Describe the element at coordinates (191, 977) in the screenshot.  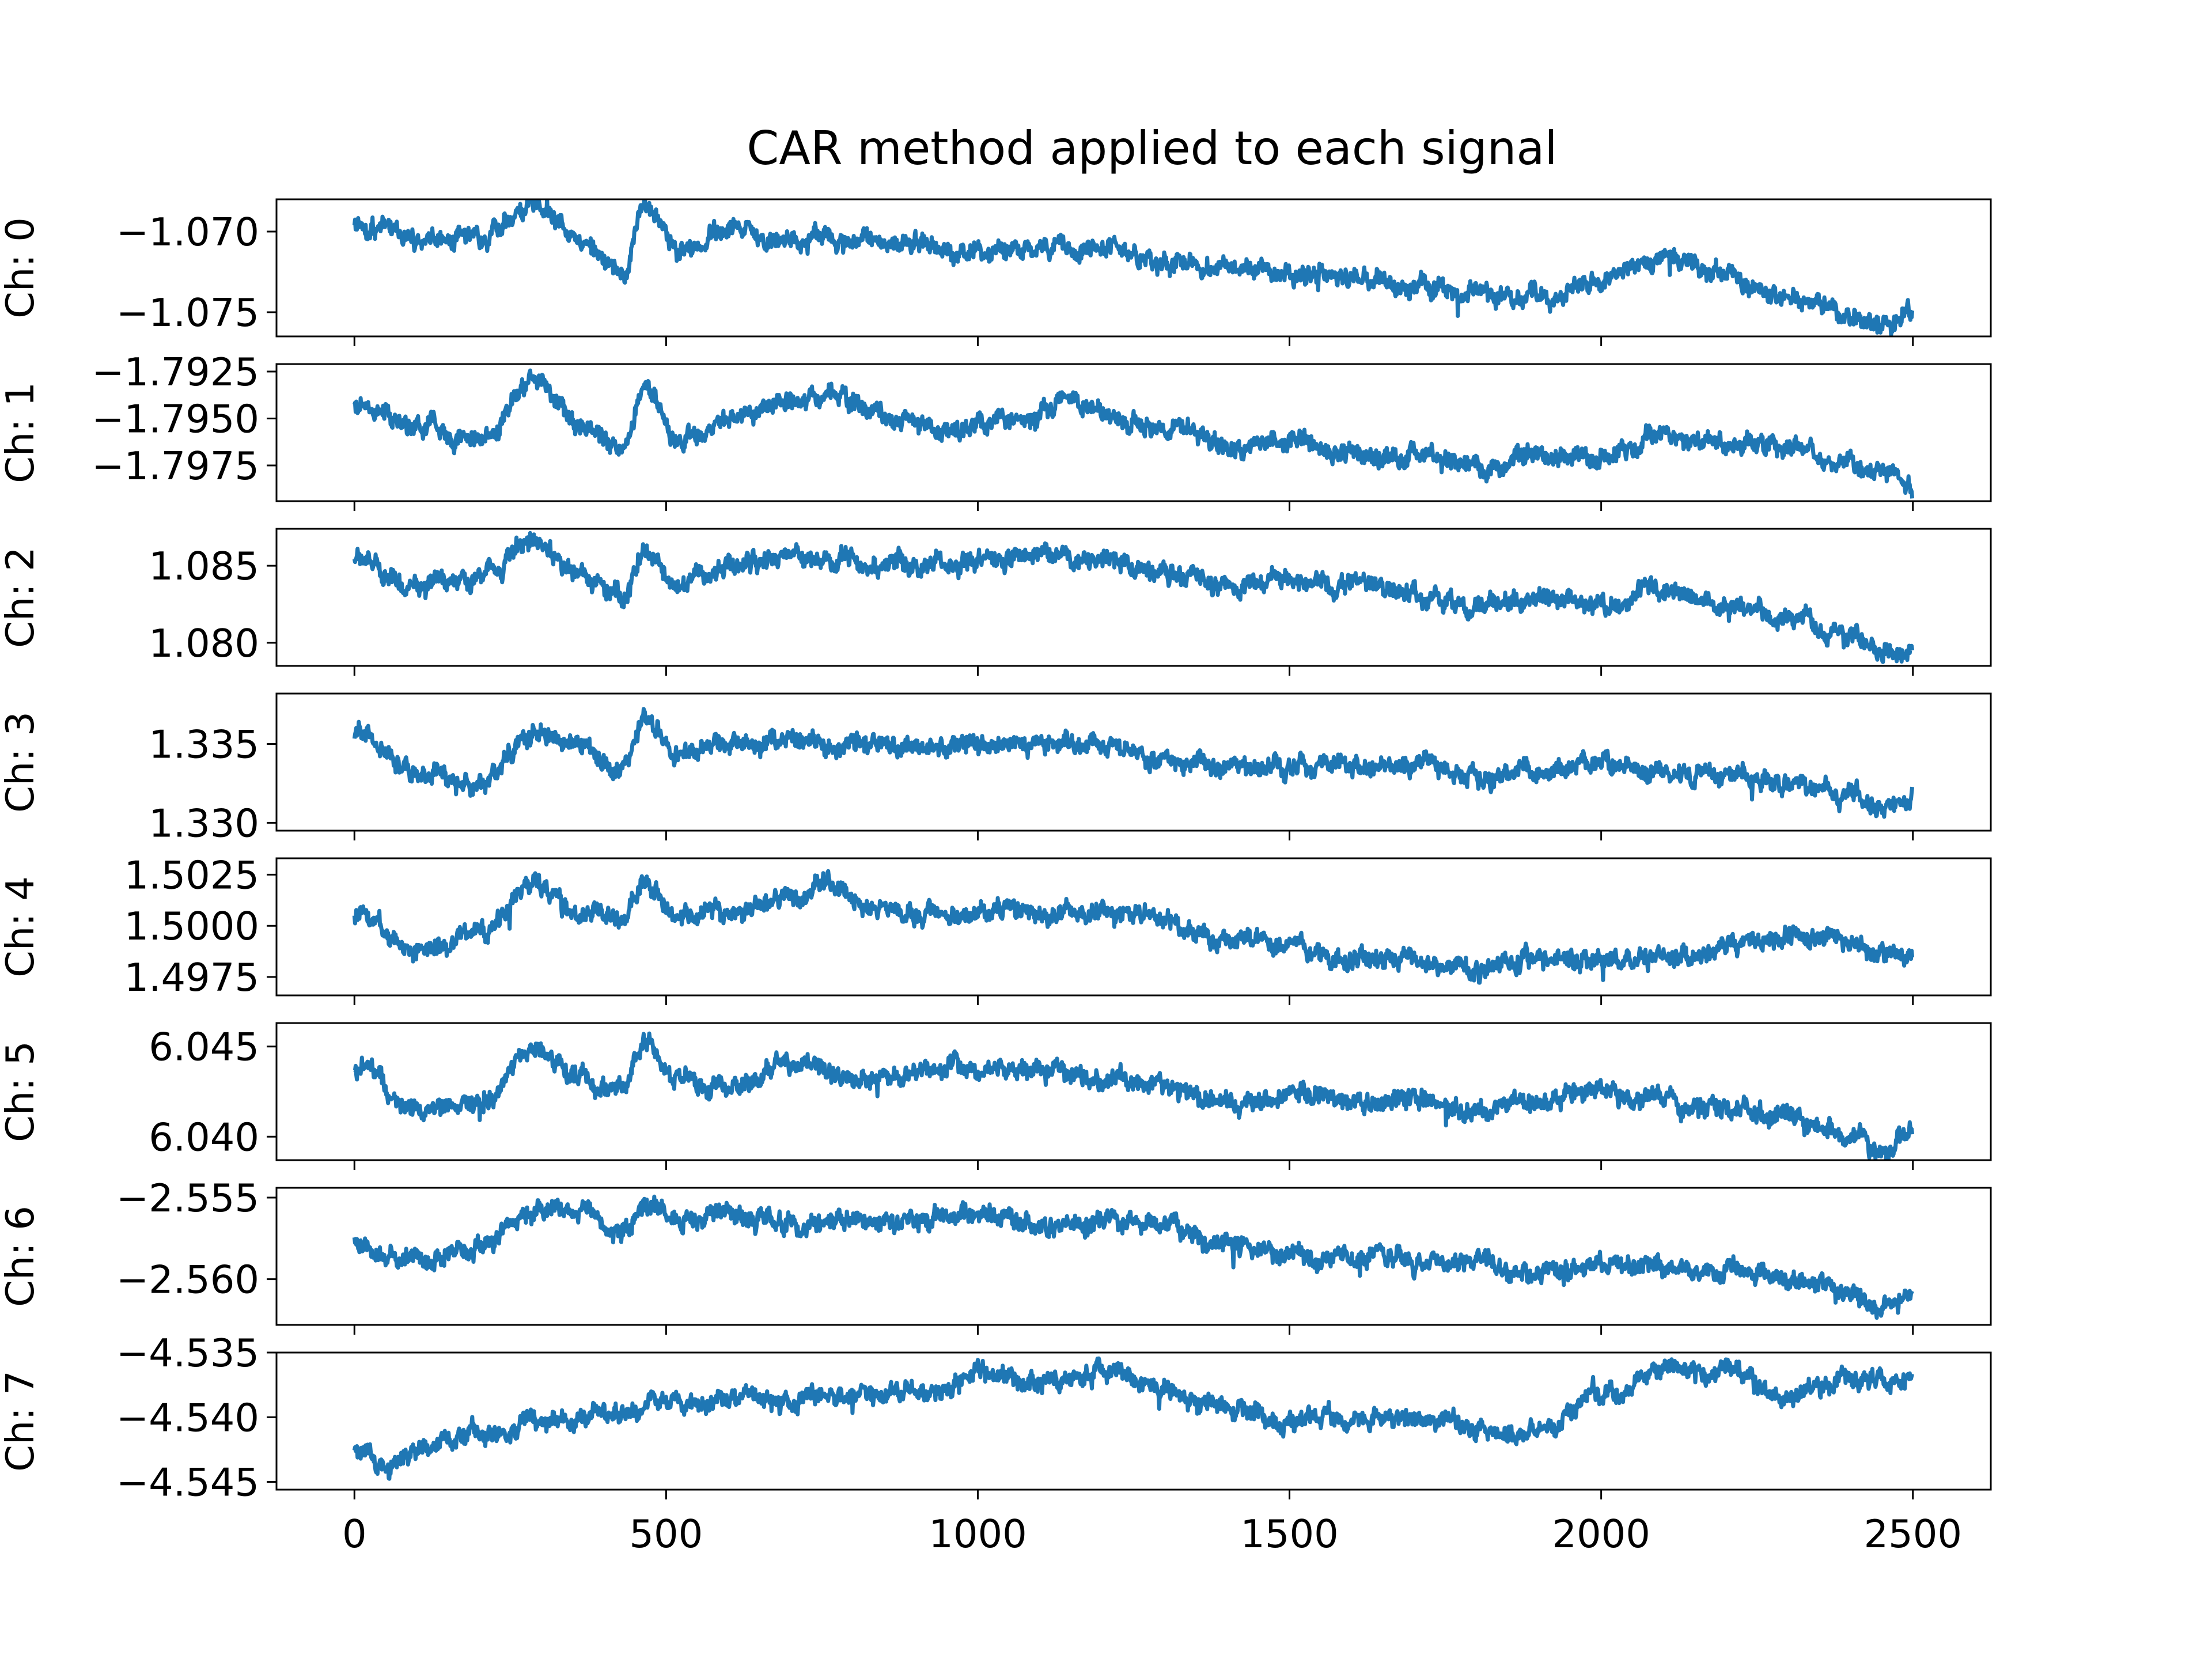
I see `y-tick-label: 1.4975` at that location.